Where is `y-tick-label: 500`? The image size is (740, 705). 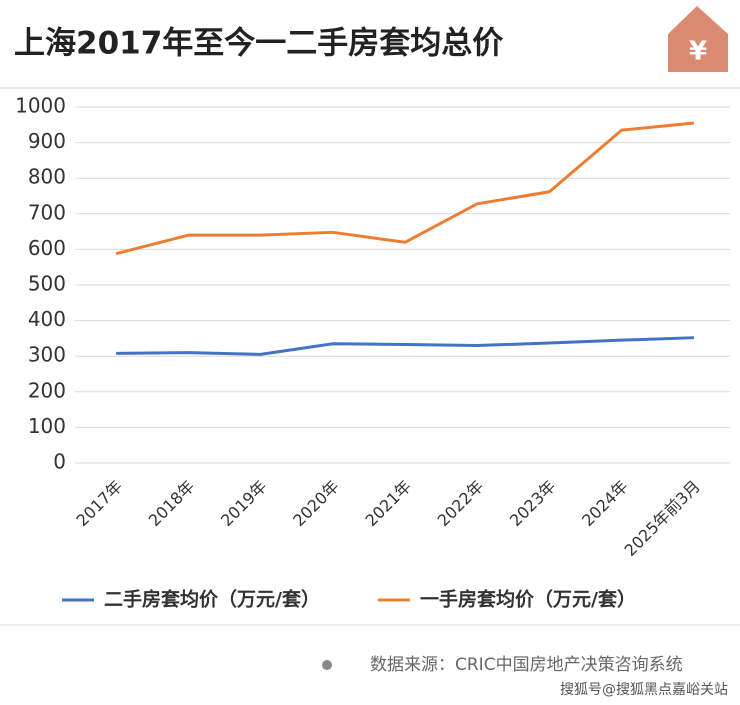 y-tick-label: 500 is located at coordinates (47, 284).